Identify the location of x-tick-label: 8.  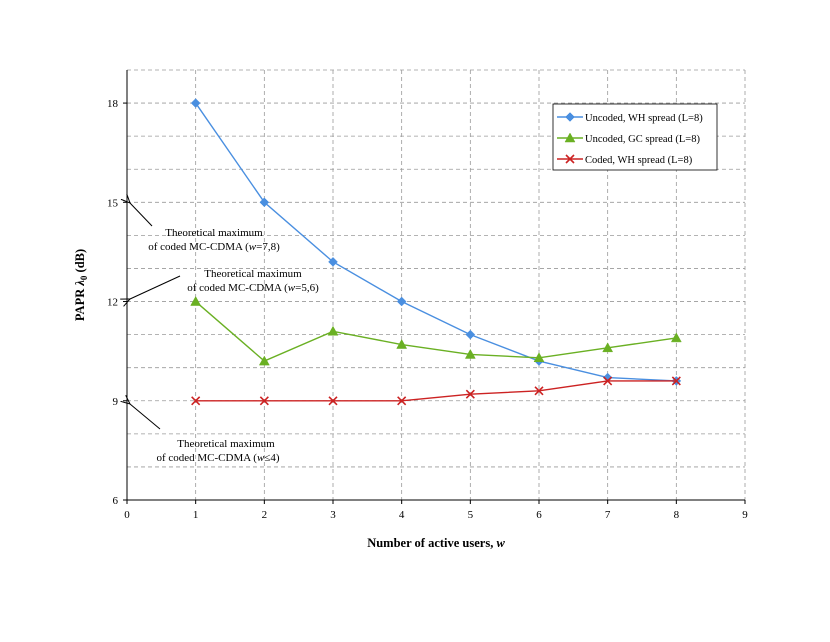
(677, 515).